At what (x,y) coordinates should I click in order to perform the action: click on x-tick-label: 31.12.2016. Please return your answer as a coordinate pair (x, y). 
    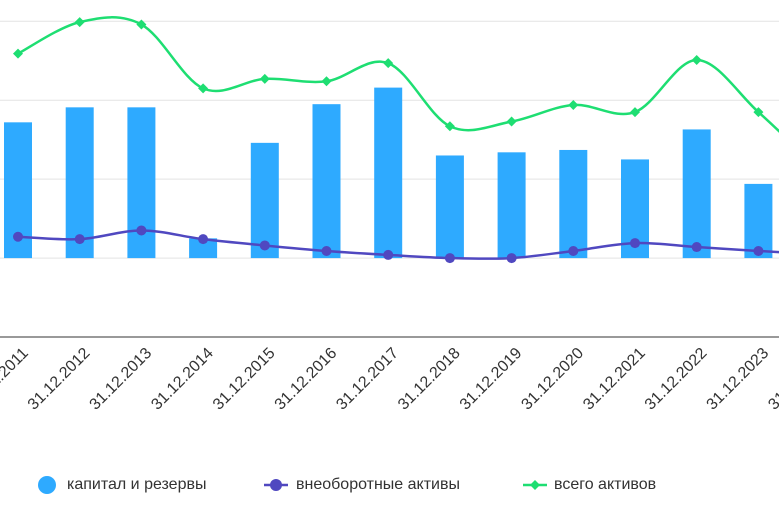
    Looking at the image, I should click on (306, 379).